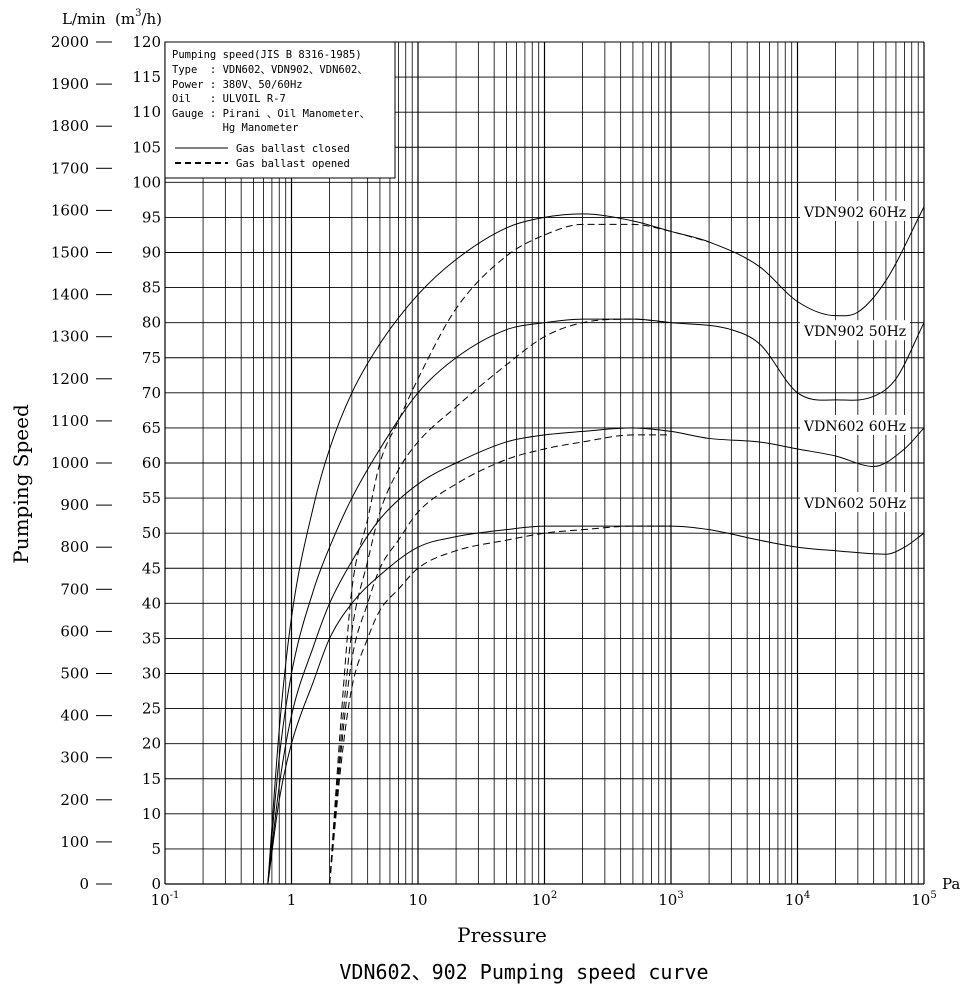 The height and width of the screenshot is (998, 965). I want to click on left-tick-label: 1200, so click(70, 379).